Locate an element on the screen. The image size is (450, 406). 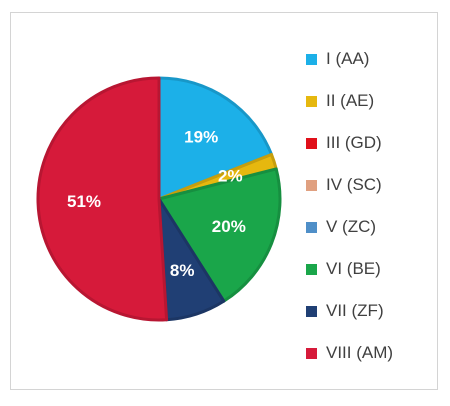
slice-labels: 19%2% 20% 8% 51% is located at coordinates (156, 204).